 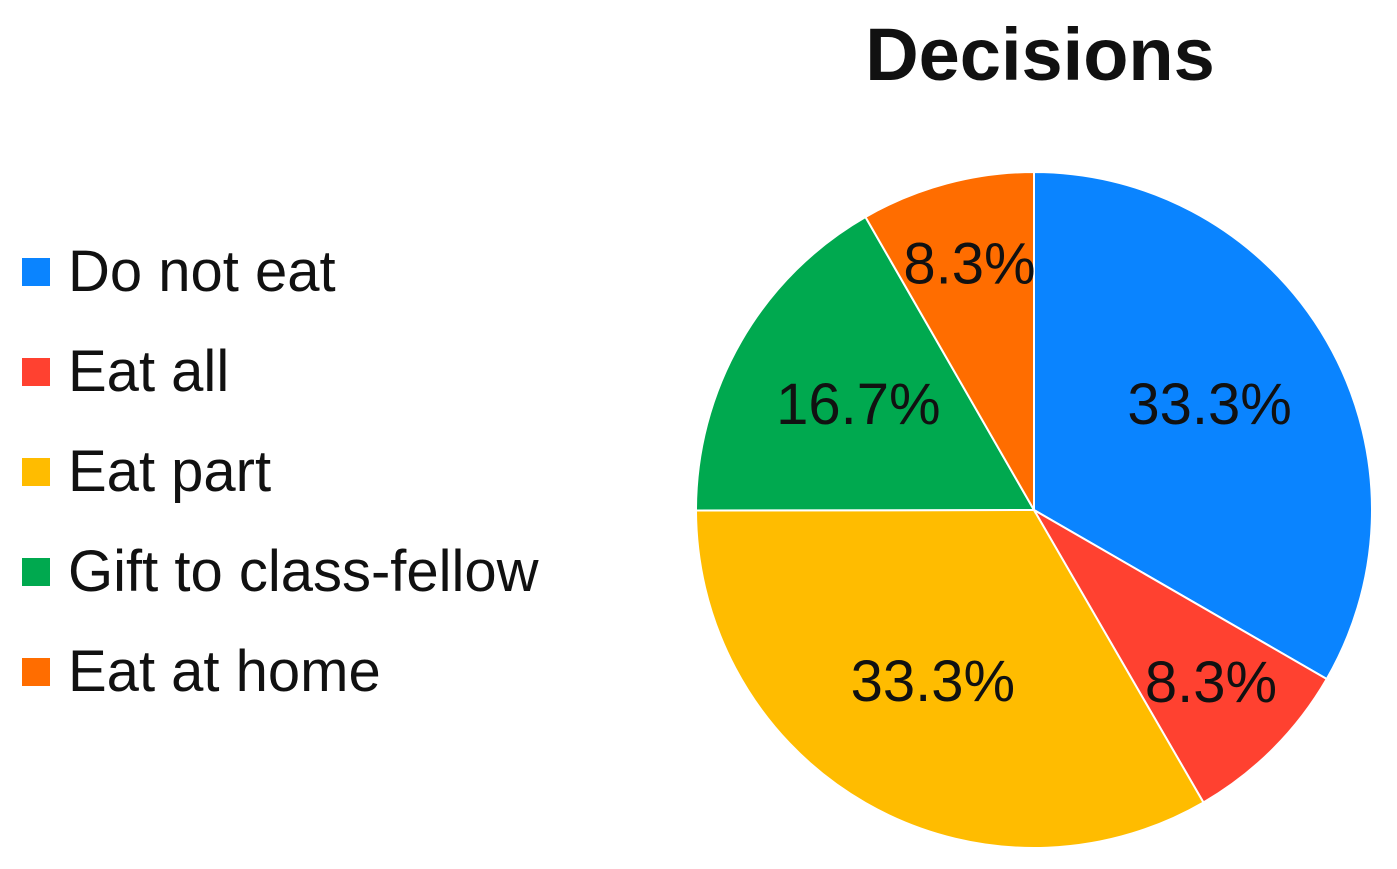 I want to click on pie-slice-eat-part, so click(x=949, y=678).